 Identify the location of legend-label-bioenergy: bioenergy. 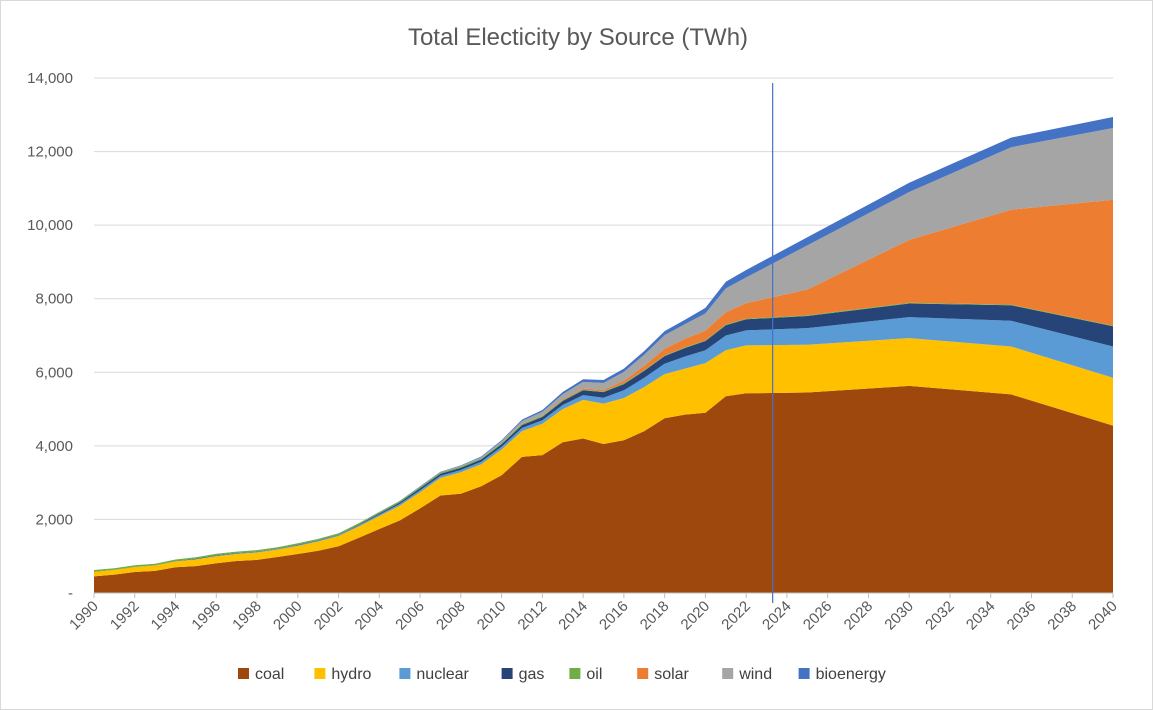
(851, 674).